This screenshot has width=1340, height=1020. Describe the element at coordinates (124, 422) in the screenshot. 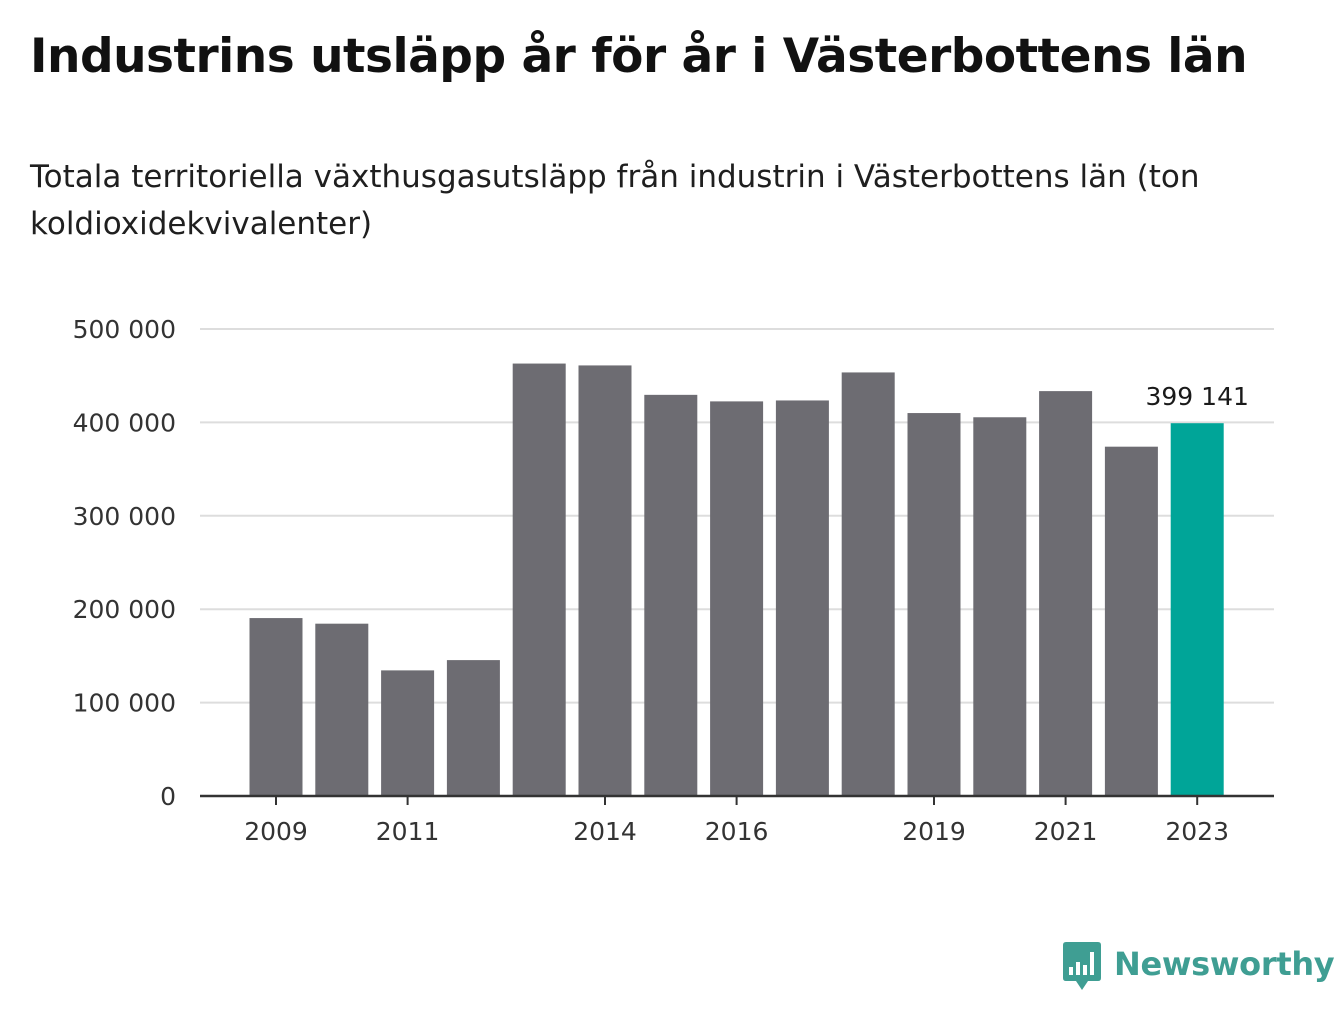

I see `y-tick-label: 400 000` at that location.